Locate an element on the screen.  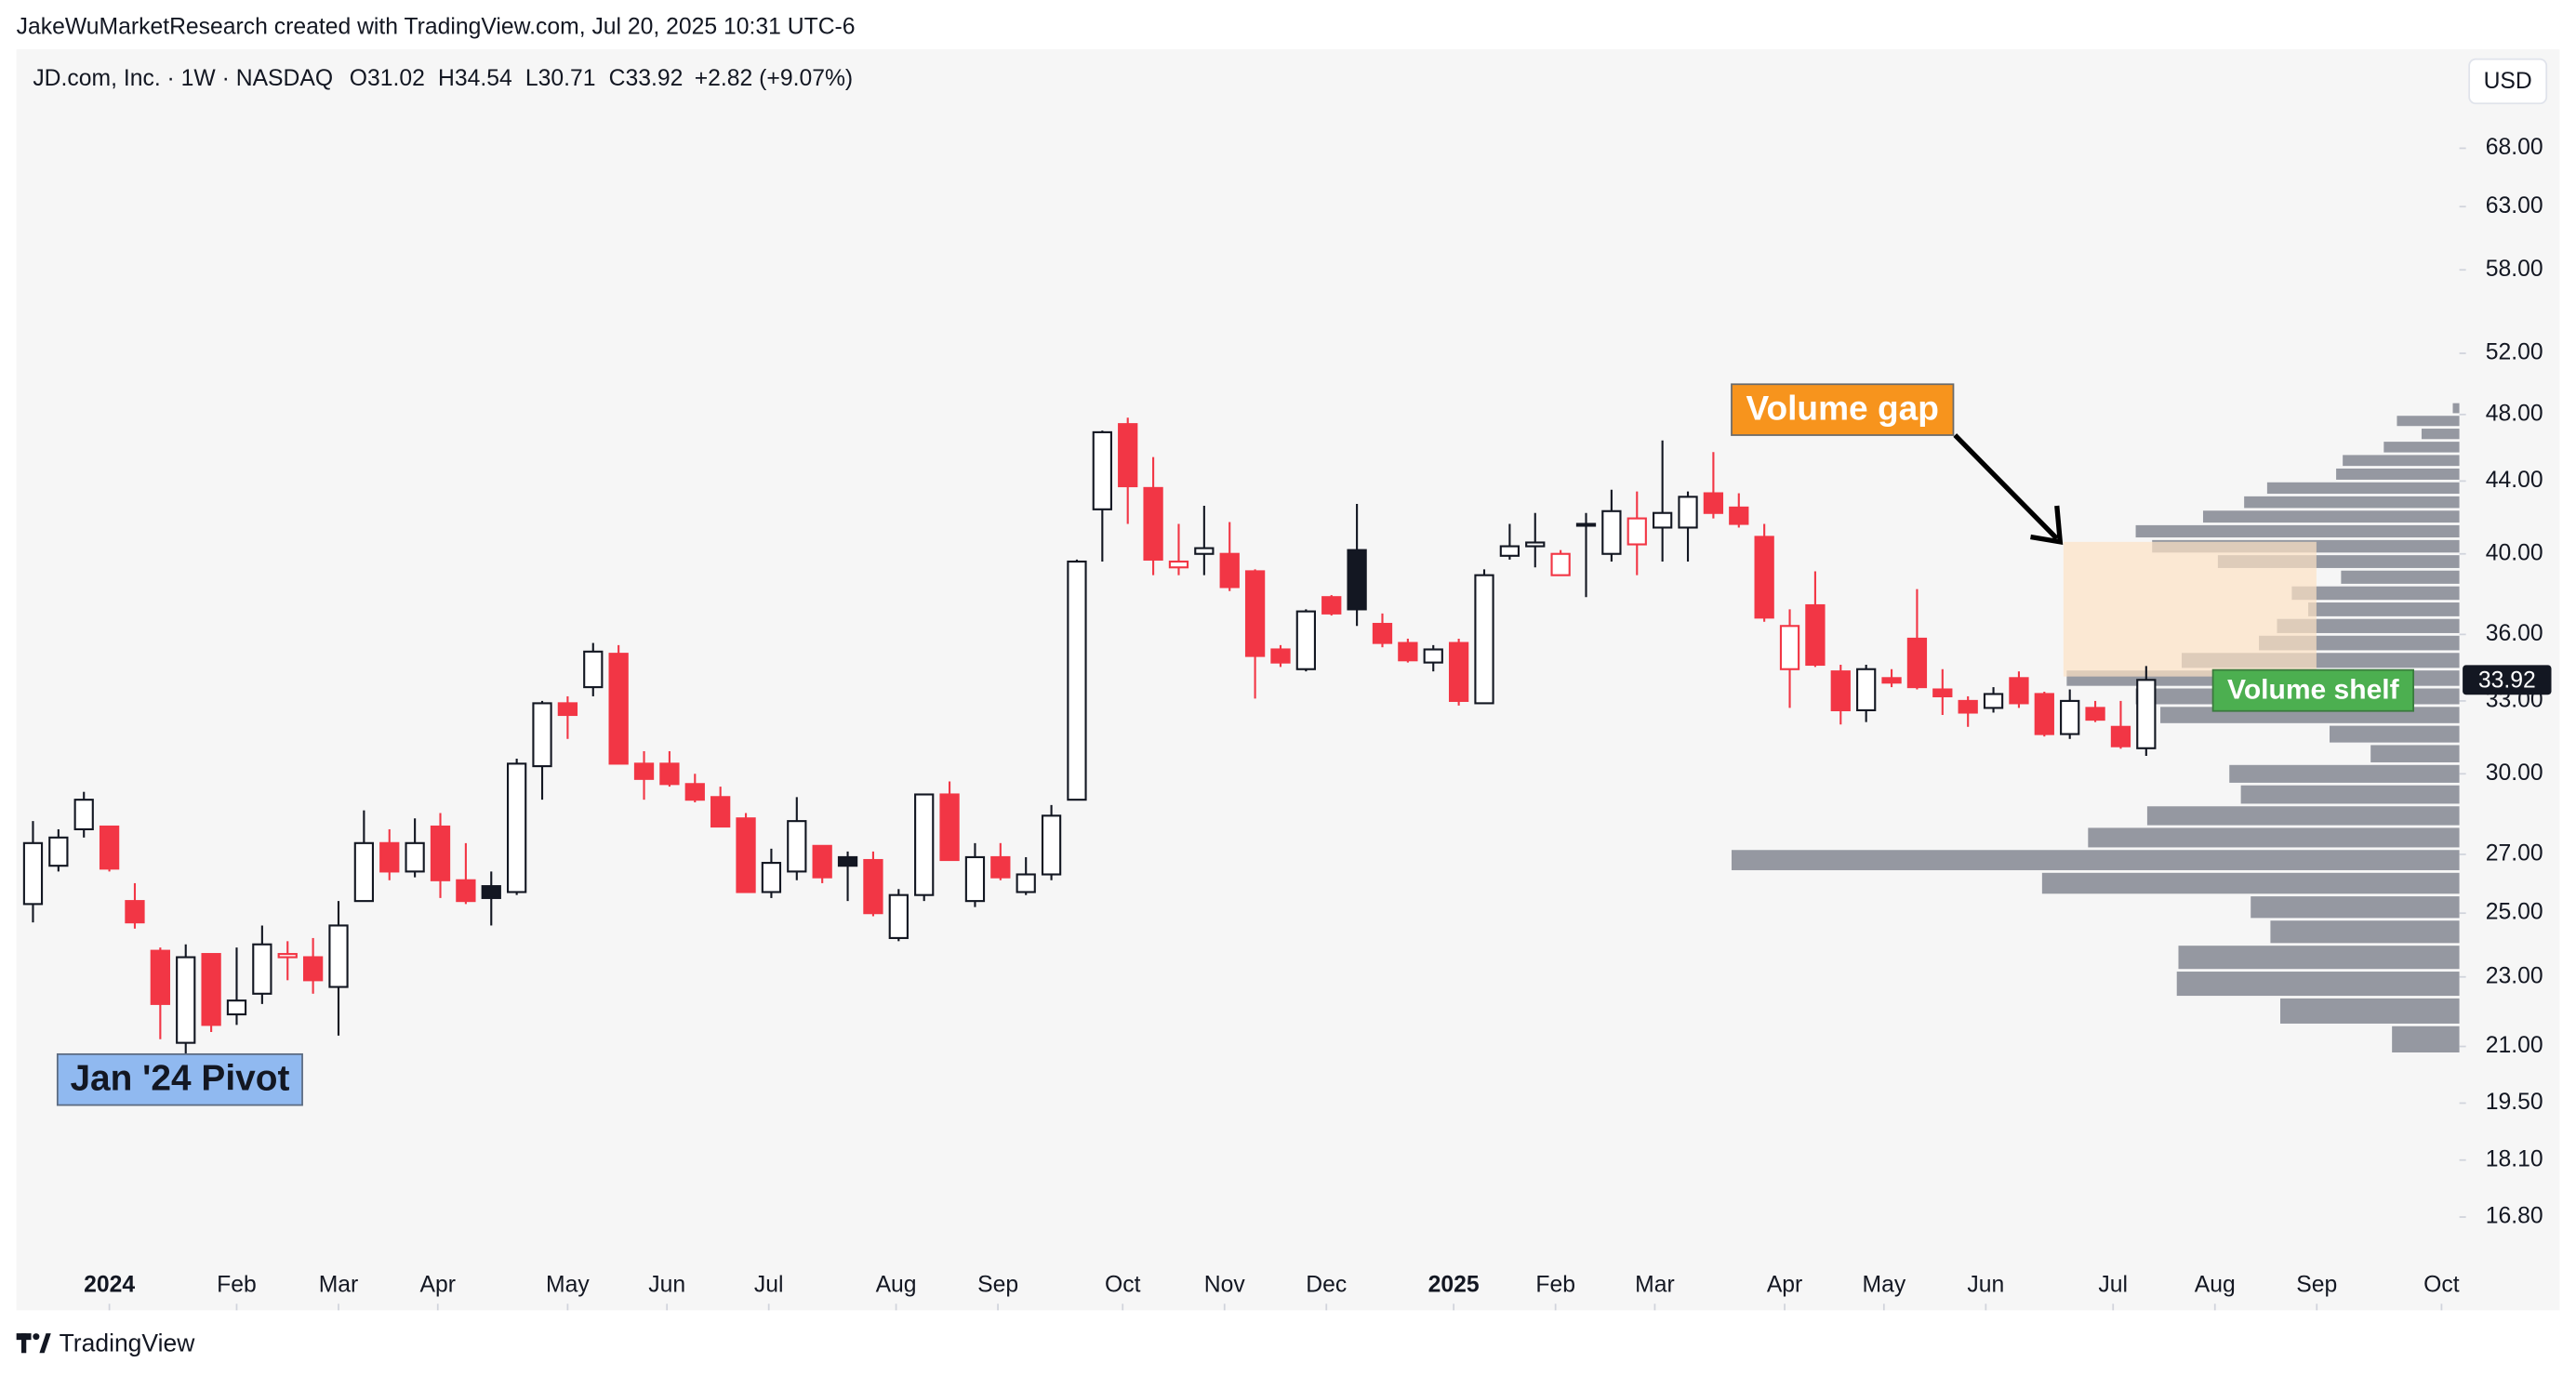
legend-value: 33.92 is located at coordinates (655, 77).